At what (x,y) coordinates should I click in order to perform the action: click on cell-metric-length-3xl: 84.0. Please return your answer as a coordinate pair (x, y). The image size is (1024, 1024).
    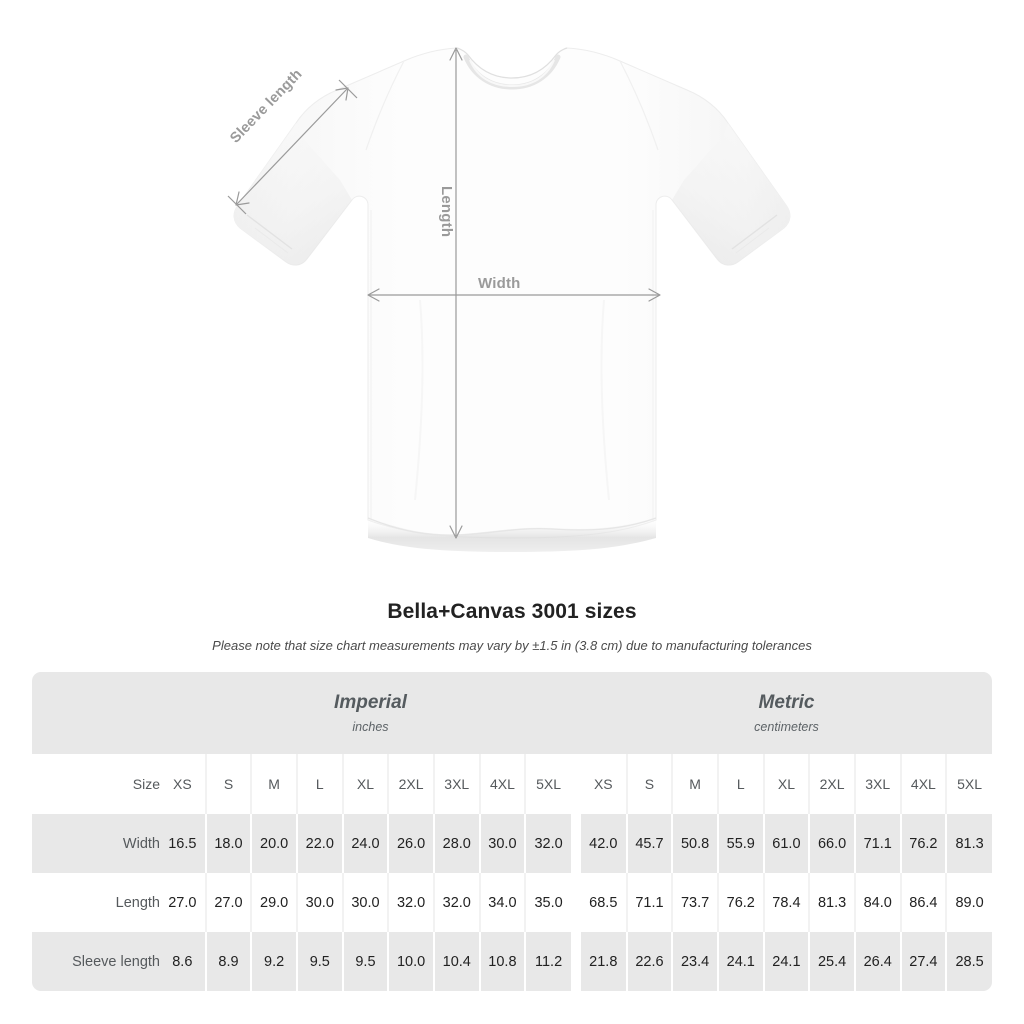
    Looking at the image, I should click on (877, 902).